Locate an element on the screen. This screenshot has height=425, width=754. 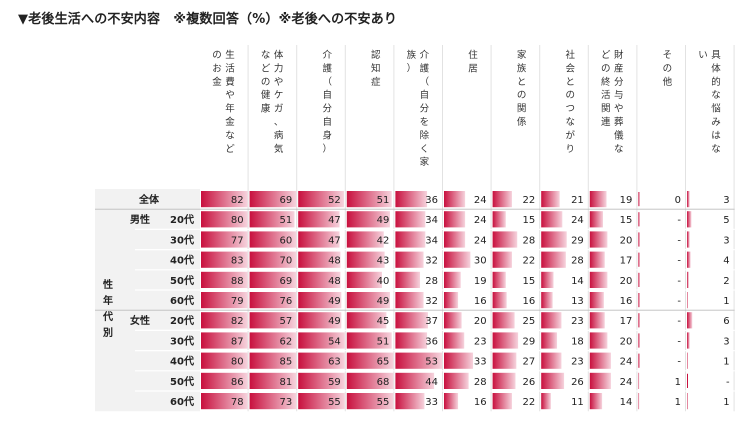
value-label: 82 is located at coordinates (237, 200).